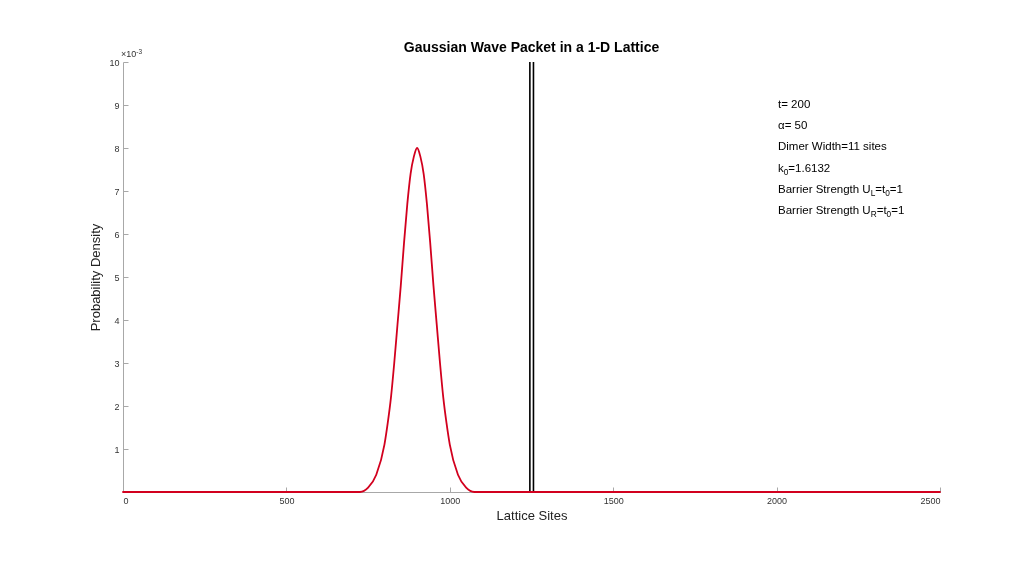 This screenshot has height=576, width=1024. Describe the element at coordinates (795, 104) in the screenshot. I see `annotation: t= 200` at that location.